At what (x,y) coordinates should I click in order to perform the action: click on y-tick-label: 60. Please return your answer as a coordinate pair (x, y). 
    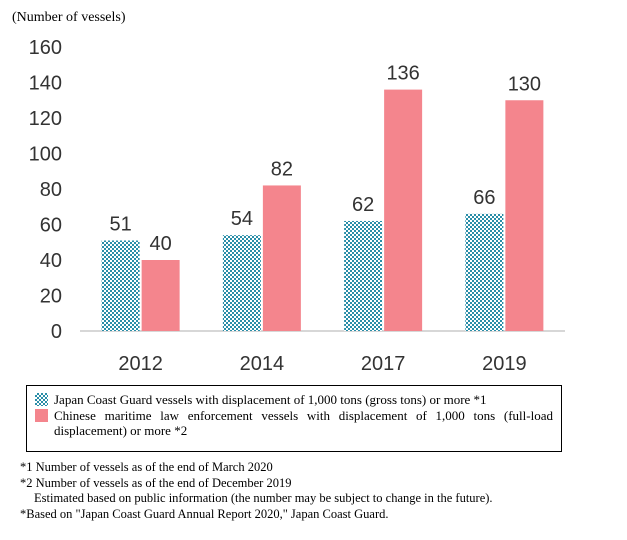
    Looking at the image, I should click on (51, 226).